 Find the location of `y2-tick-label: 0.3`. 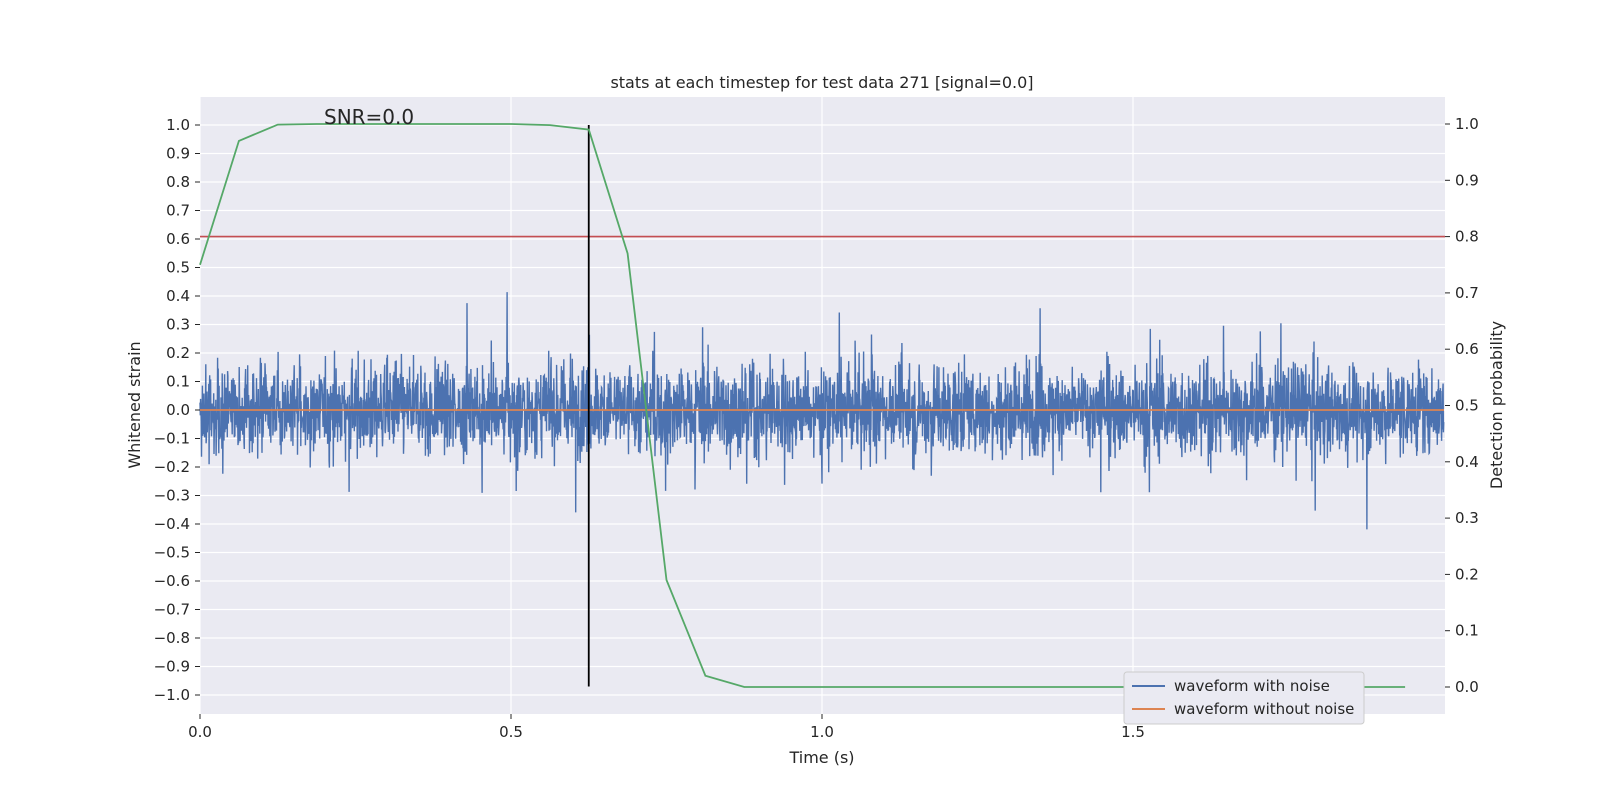

y2-tick-label: 0.3 is located at coordinates (1467, 518).